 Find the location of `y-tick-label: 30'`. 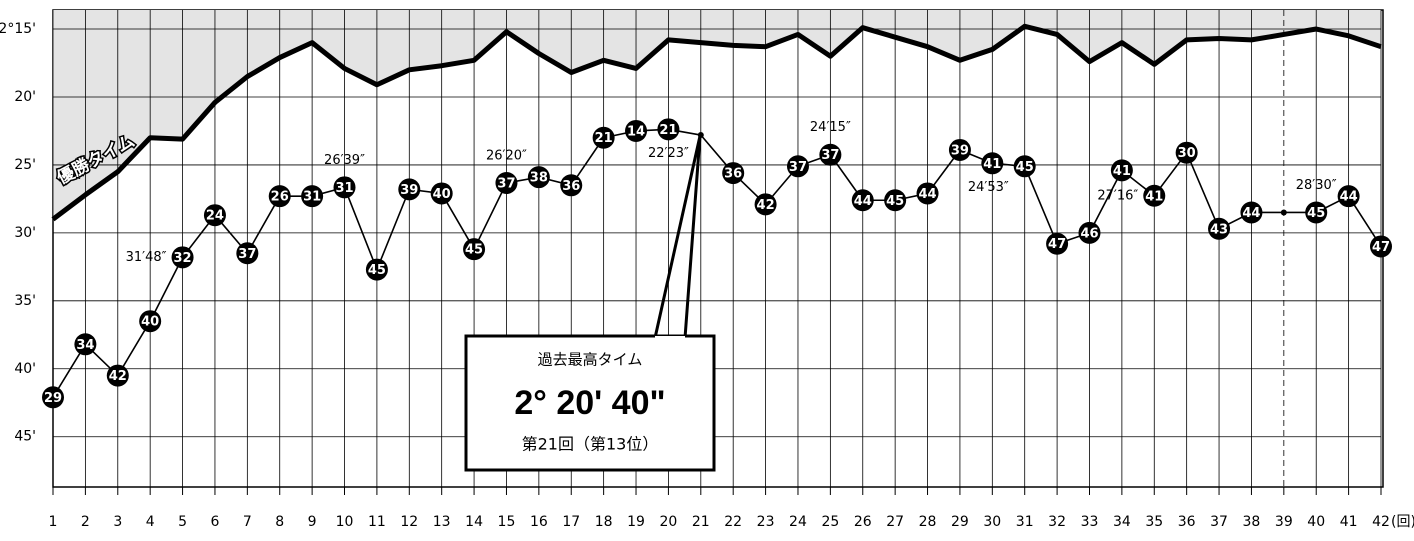

y-tick-label: 30' is located at coordinates (25, 233).